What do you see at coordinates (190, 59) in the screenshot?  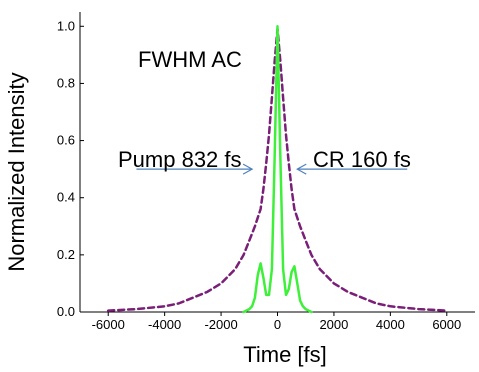 I see `annotation-heading: FWHM AC` at bounding box center [190, 59].